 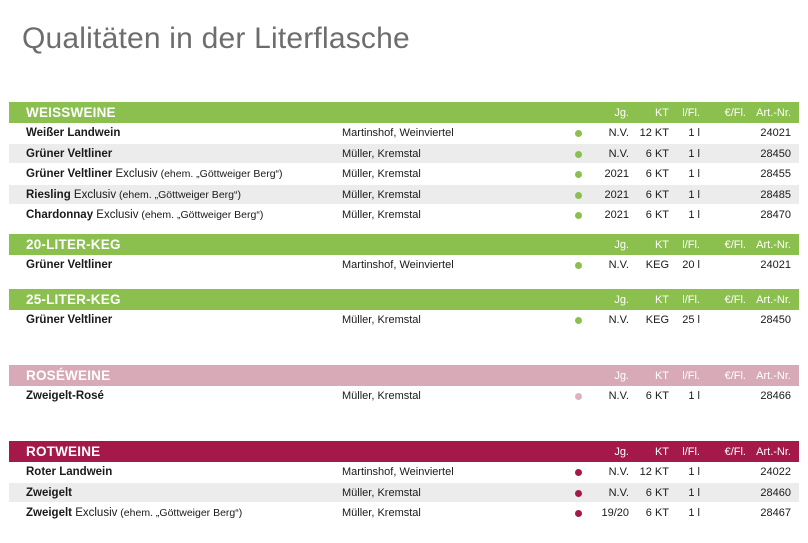 What do you see at coordinates (48, 194) in the screenshot?
I see `wine-name-main: Riesling` at bounding box center [48, 194].